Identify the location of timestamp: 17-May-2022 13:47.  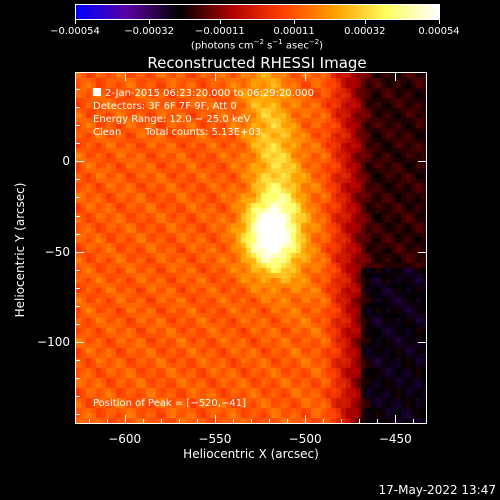
(437, 490).